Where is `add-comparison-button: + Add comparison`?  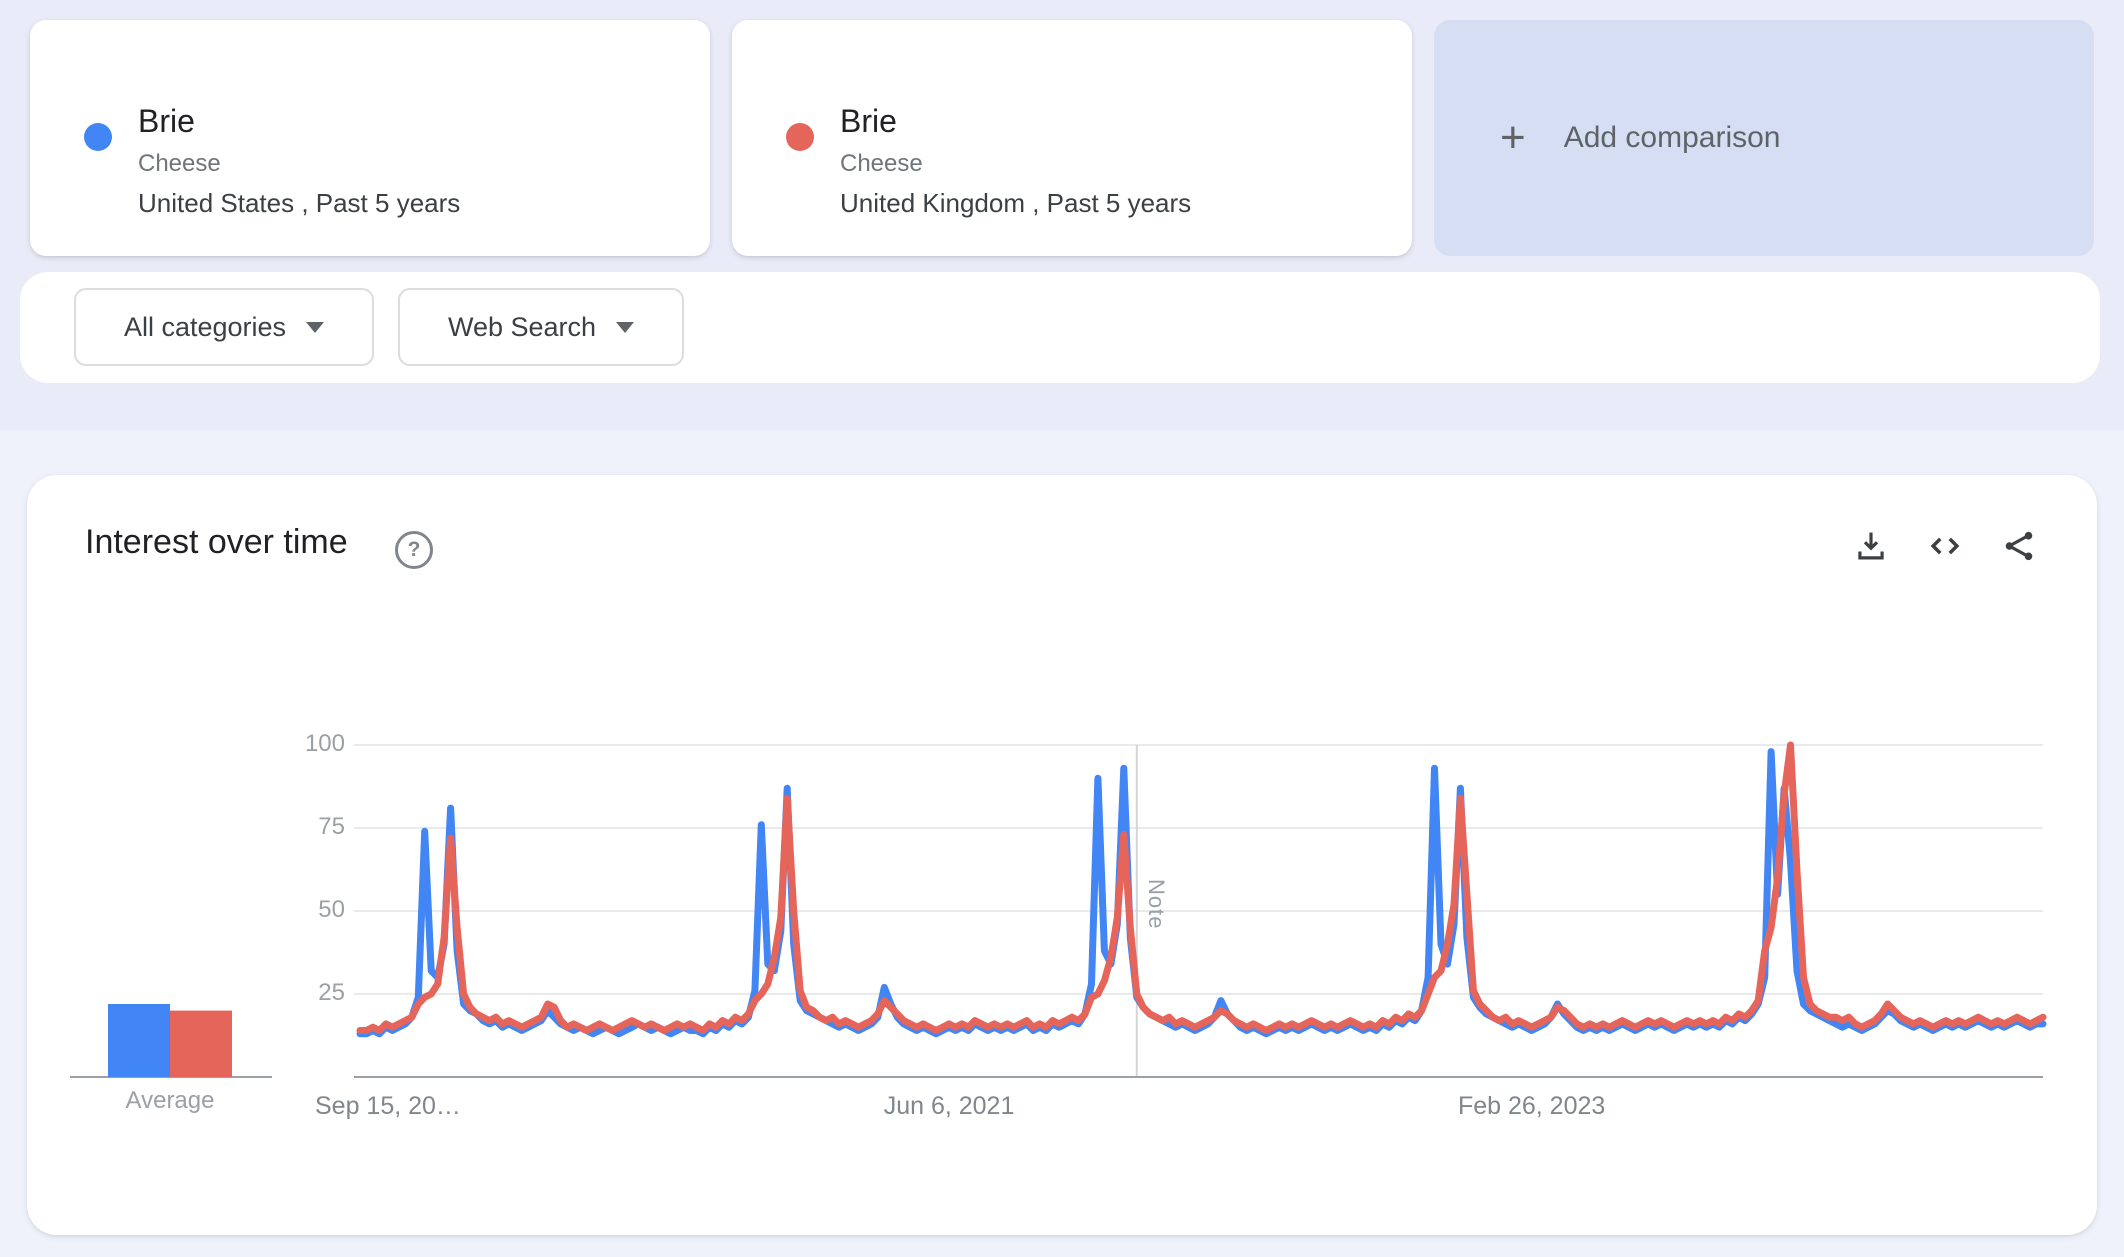
add-comparison-button: + Add comparison is located at coordinates (1764, 138).